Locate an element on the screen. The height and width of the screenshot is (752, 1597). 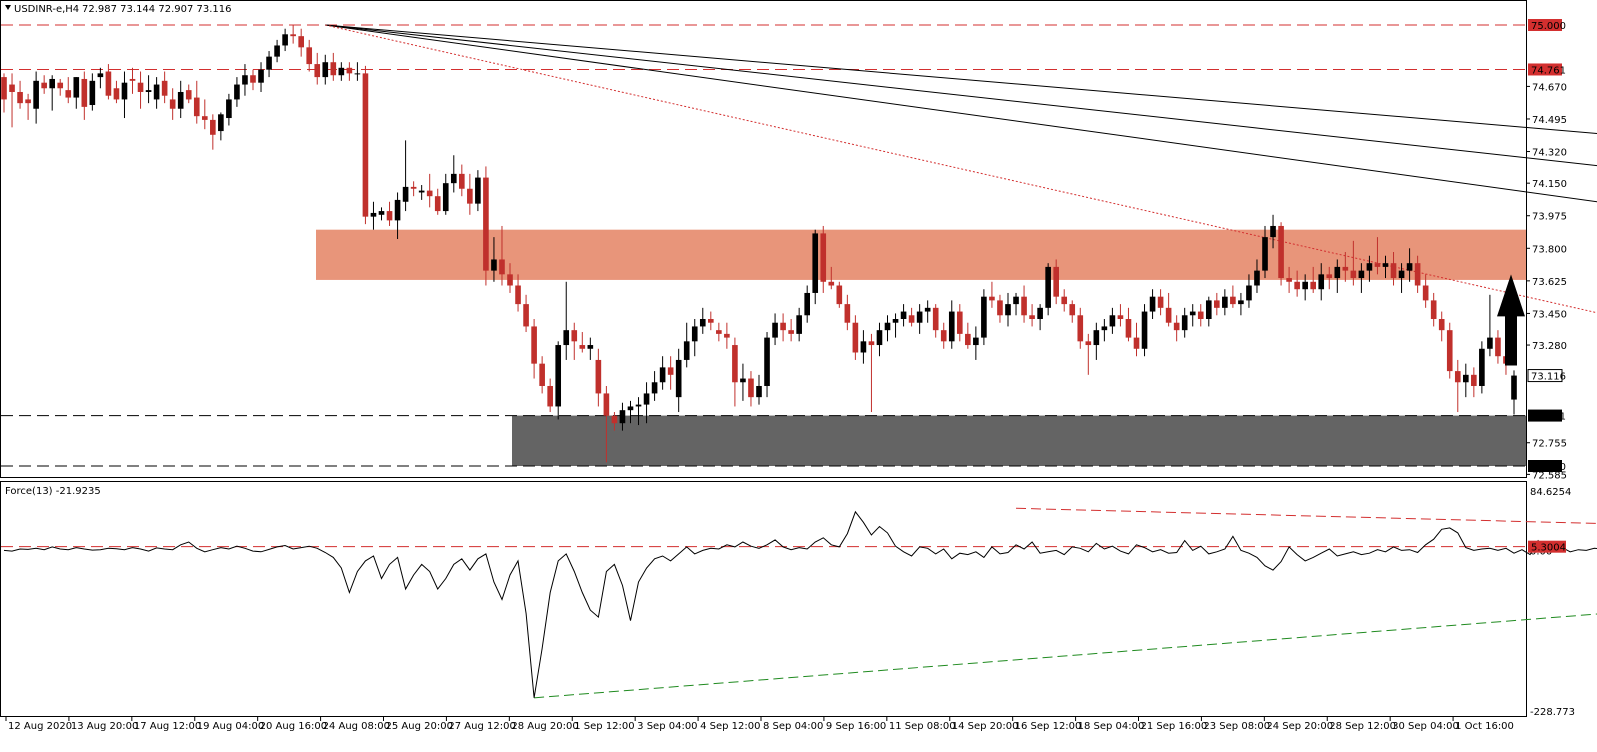
price-level-badge-label: 74.761 is located at coordinates (1548, 70).